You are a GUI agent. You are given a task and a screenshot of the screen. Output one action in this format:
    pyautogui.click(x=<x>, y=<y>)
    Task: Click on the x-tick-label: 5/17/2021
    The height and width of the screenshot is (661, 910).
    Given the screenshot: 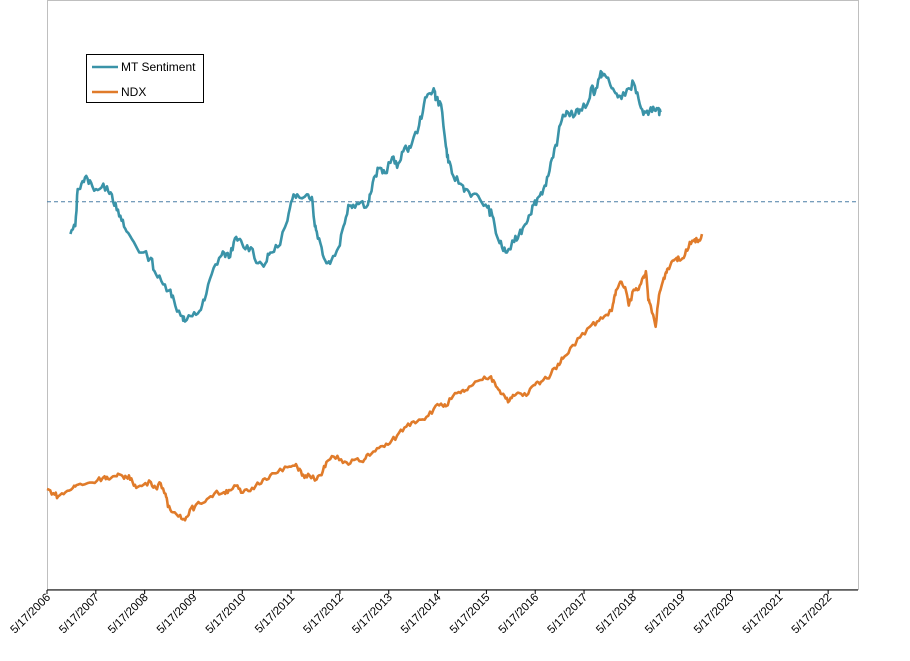 What is the action you would take?
    pyautogui.click(x=763, y=614)
    